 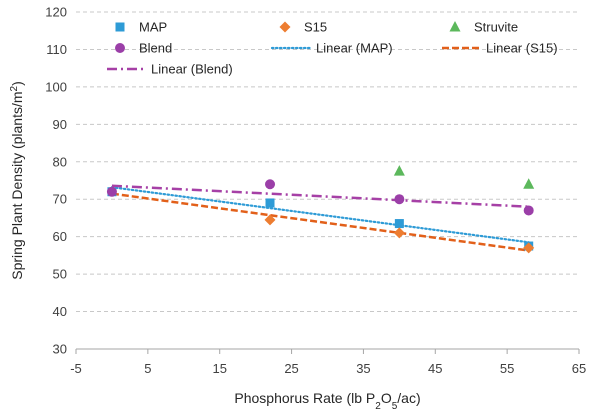 What do you see at coordinates (192, 69) in the screenshot?
I see `legend-label: Linear (Blend)` at bounding box center [192, 69].